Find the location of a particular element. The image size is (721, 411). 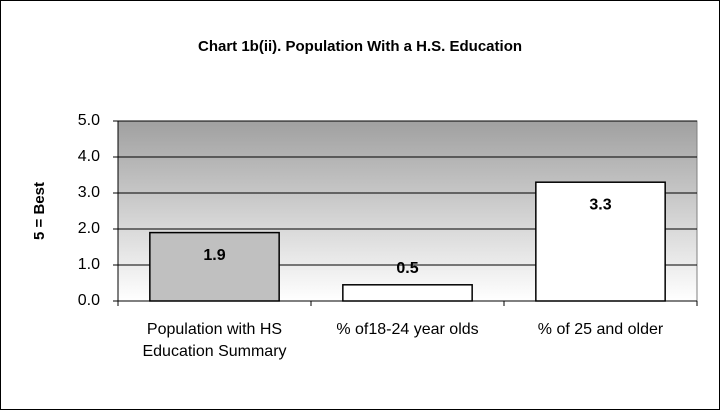

y-tick-label: 3.0 is located at coordinates (89, 192).